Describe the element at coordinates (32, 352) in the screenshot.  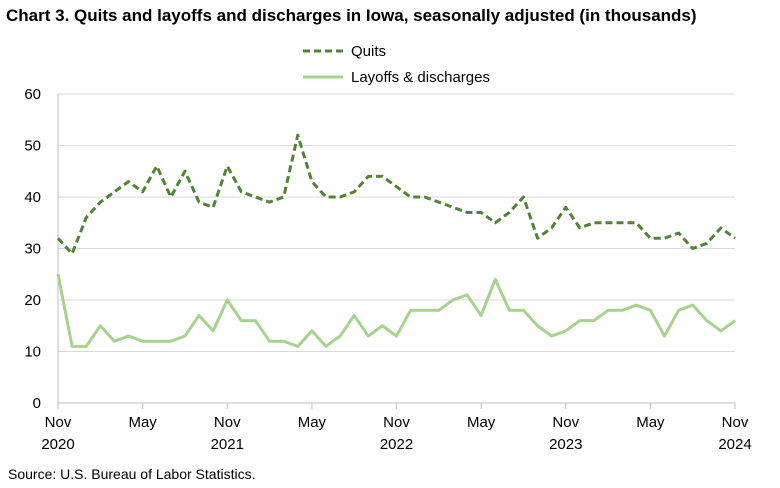
I see `y-tick-label-10: 10` at that location.